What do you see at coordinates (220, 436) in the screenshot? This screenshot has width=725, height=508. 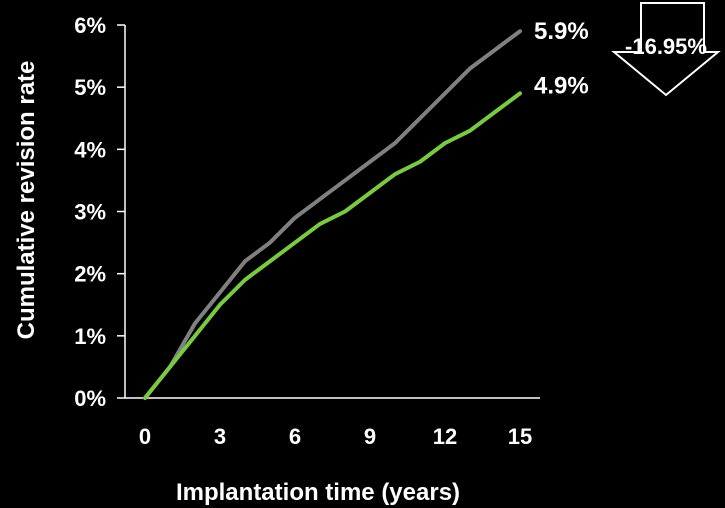 I see `x-tick-label: 3` at bounding box center [220, 436].